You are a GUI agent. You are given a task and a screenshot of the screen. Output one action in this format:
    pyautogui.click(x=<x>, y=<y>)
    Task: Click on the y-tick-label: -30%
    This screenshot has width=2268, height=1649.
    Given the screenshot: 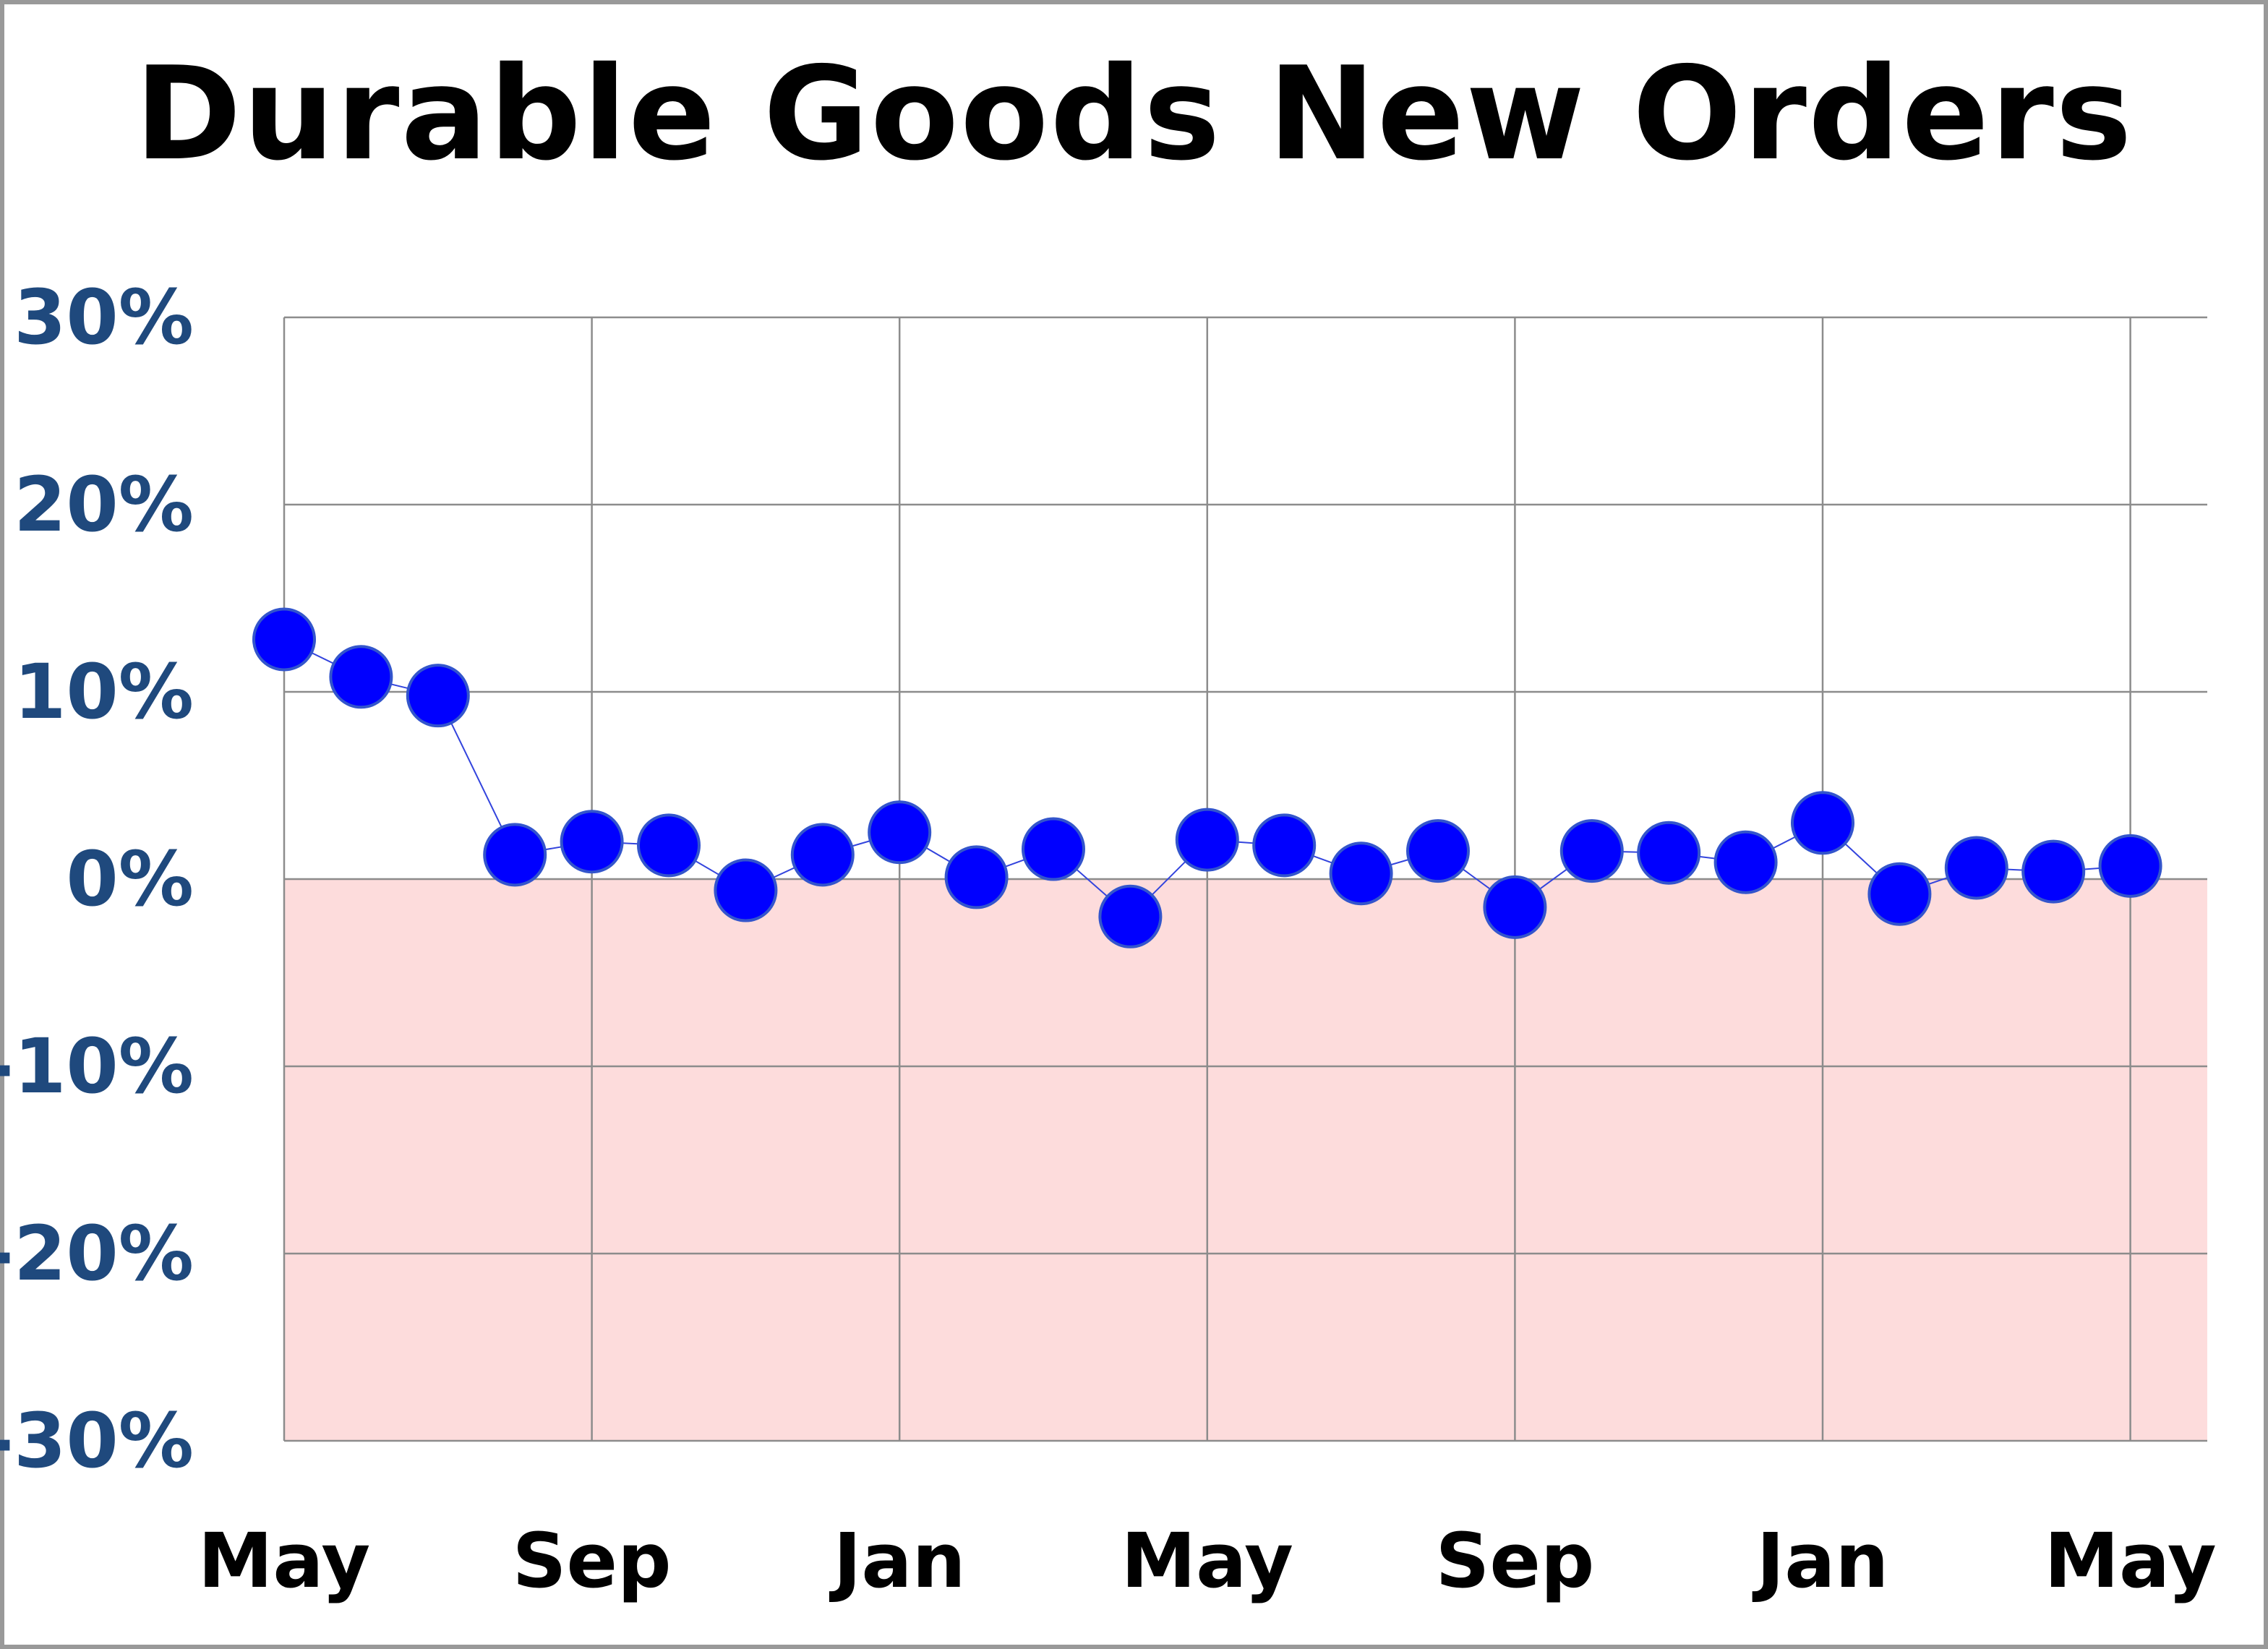 What is the action you would take?
    pyautogui.click(x=97, y=1441)
    